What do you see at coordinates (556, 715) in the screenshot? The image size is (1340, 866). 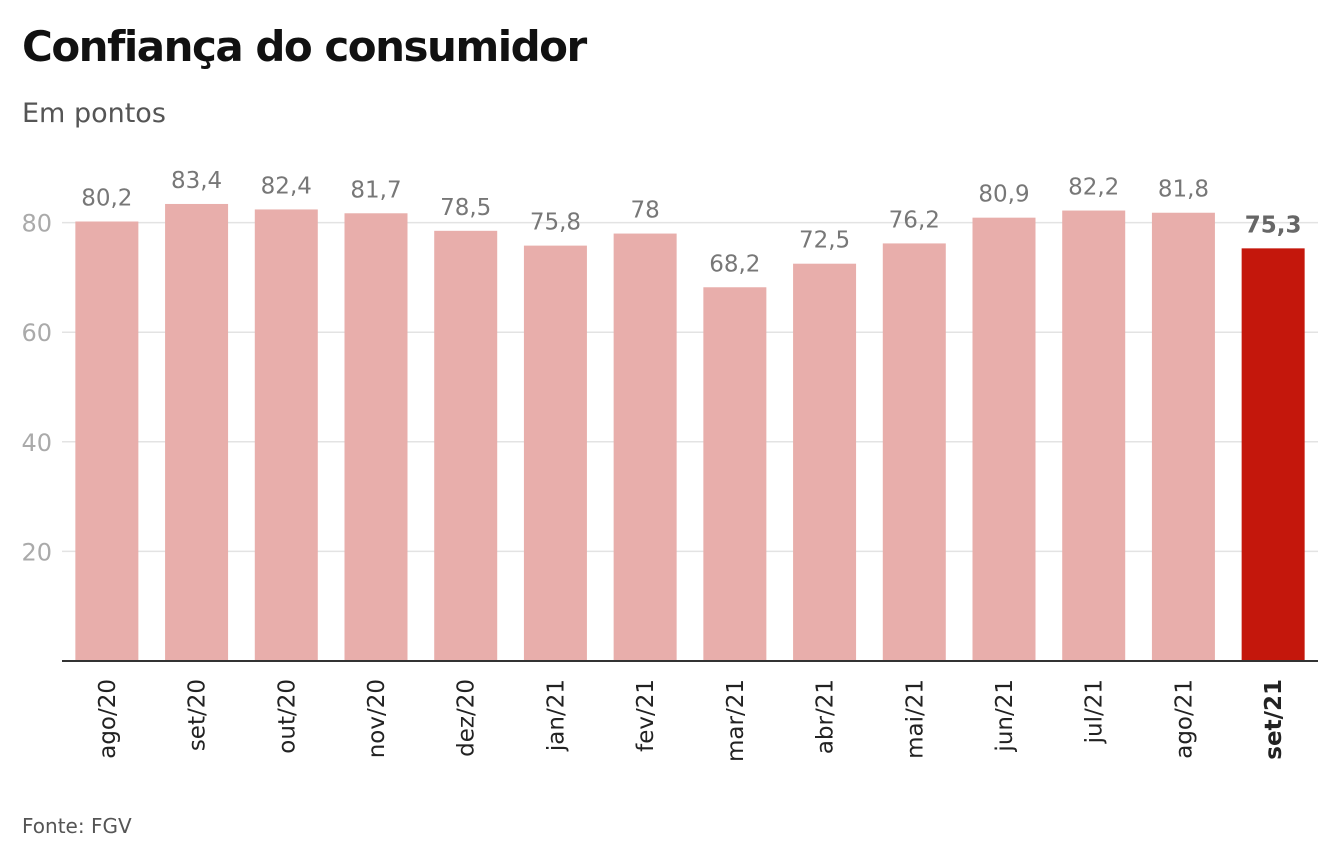 I see `x-tick-label: jan/21` at bounding box center [556, 715].